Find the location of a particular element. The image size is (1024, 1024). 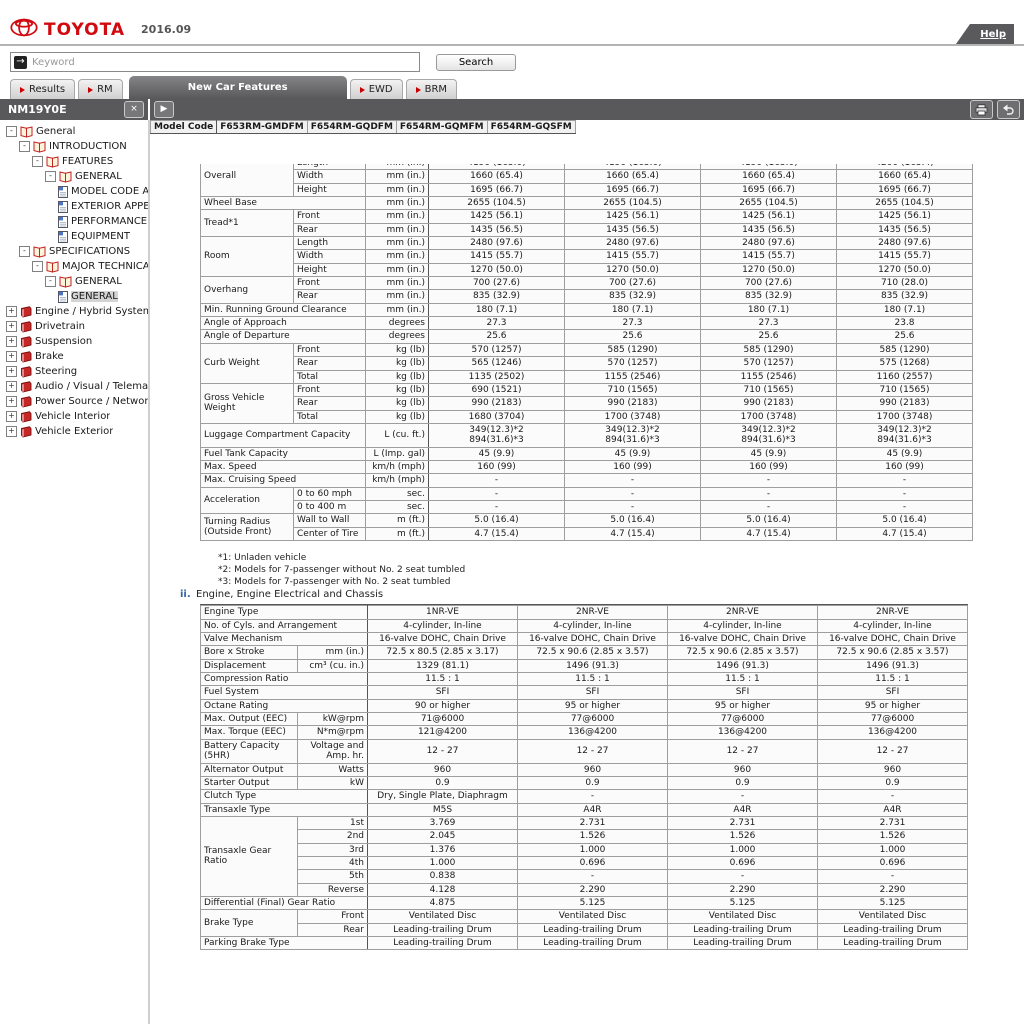

sidebar-item-steering: + Steering is located at coordinates (74, 371).